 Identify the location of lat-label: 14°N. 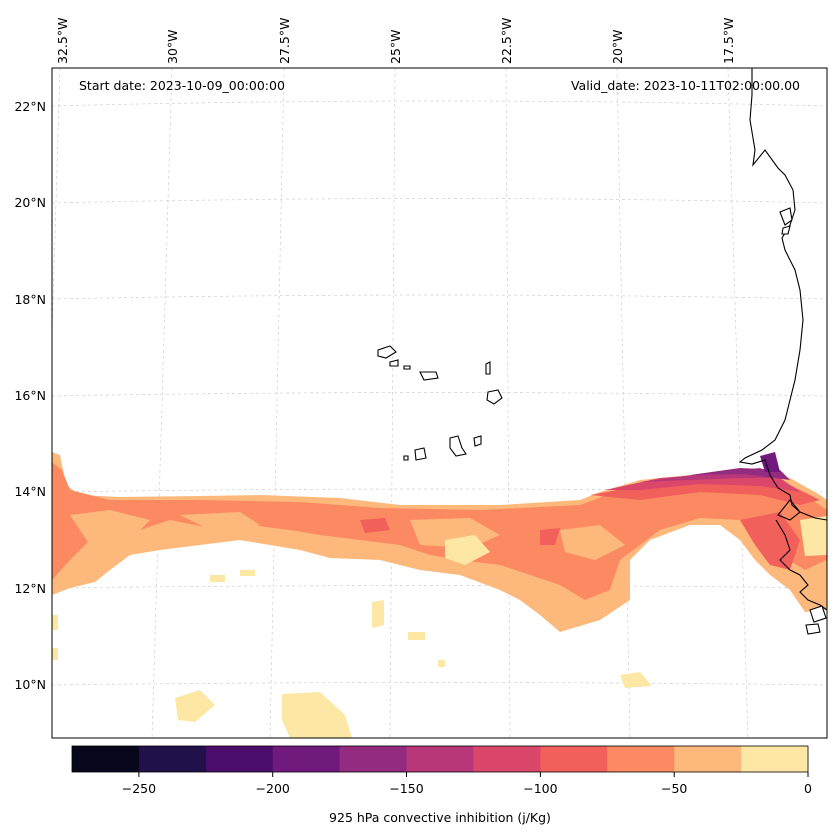
(30, 491).